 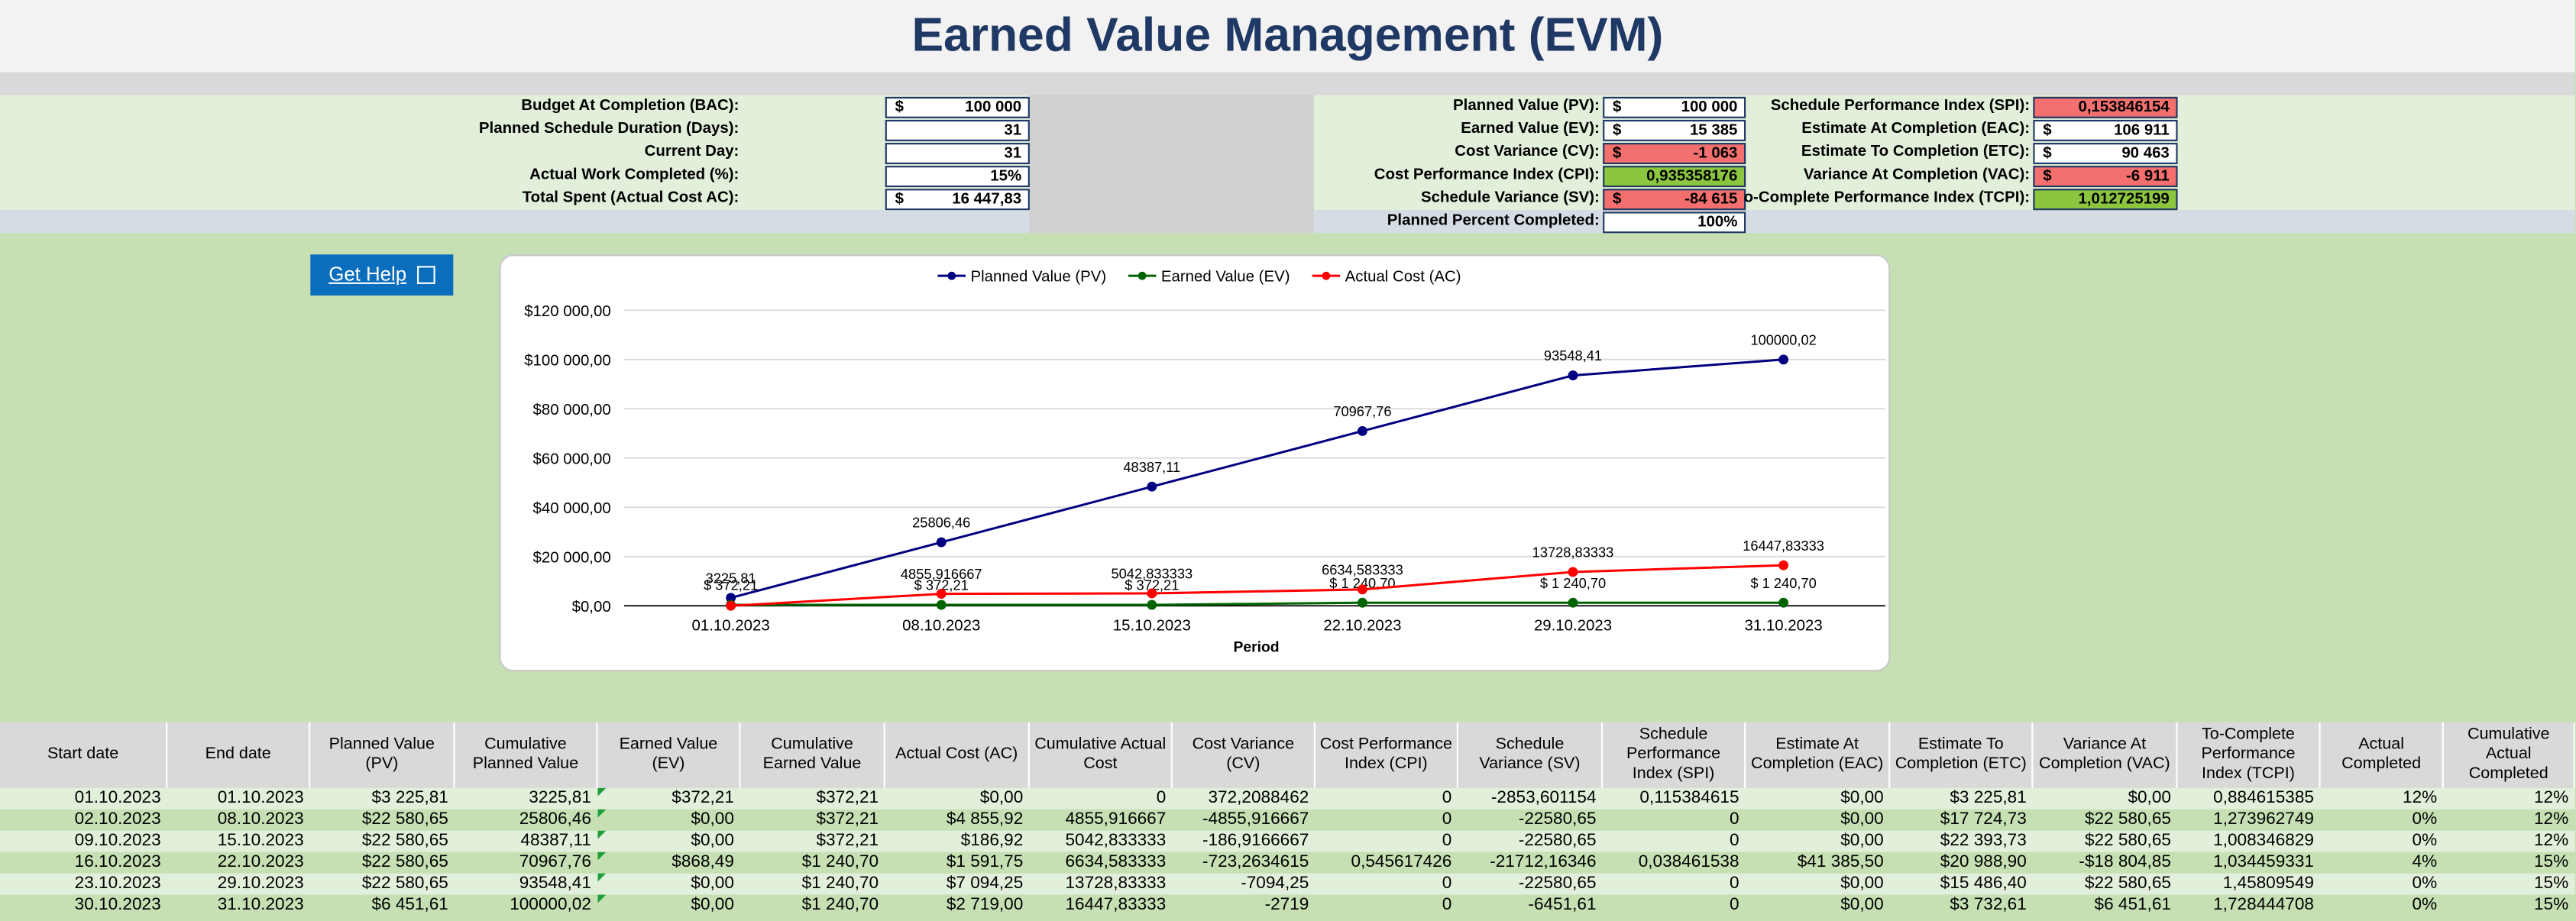 I want to click on summary-value-box: $106 911, so click(x=2105, y=130).